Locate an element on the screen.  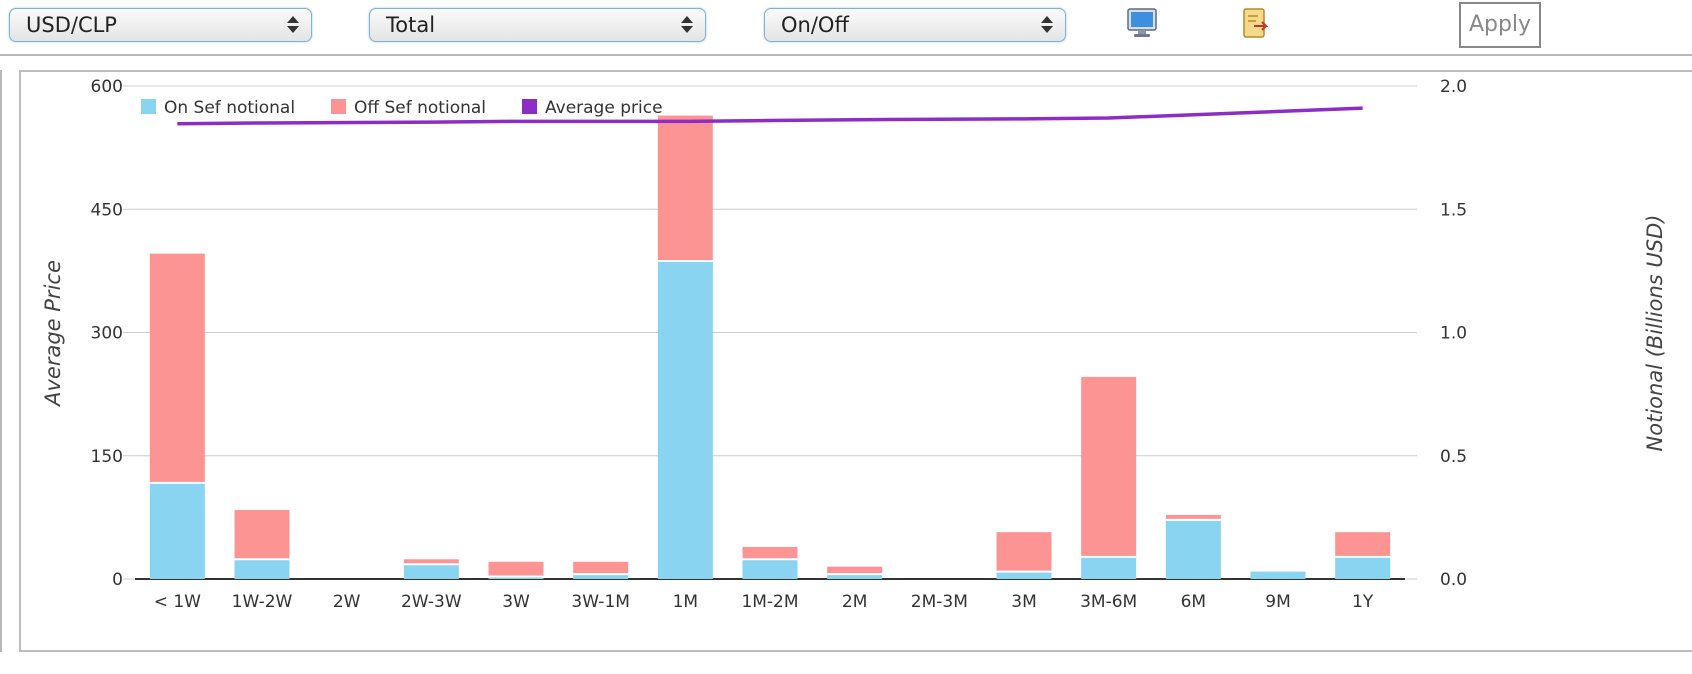
y-tick-label: 150 is located at coordinates (107, 457).